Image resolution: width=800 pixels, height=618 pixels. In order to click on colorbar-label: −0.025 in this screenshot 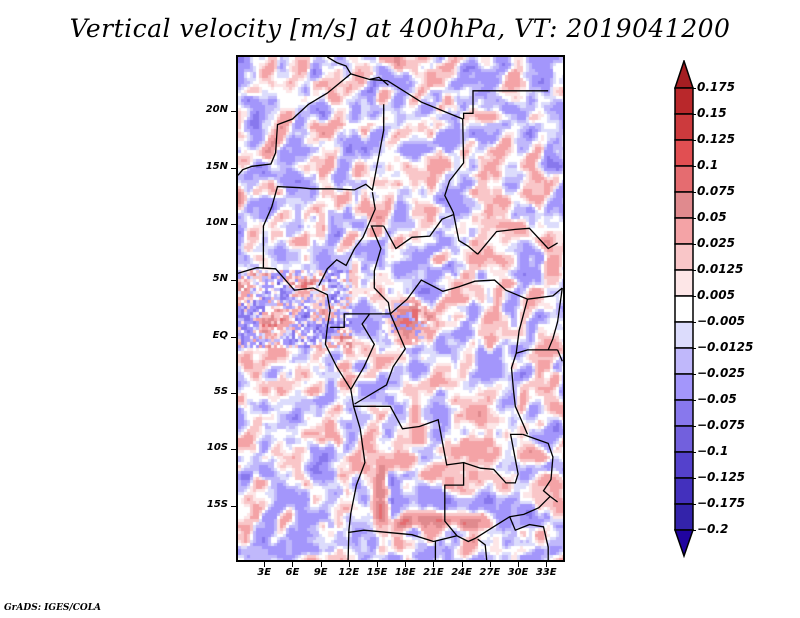, I will do `click(721, 373)`.